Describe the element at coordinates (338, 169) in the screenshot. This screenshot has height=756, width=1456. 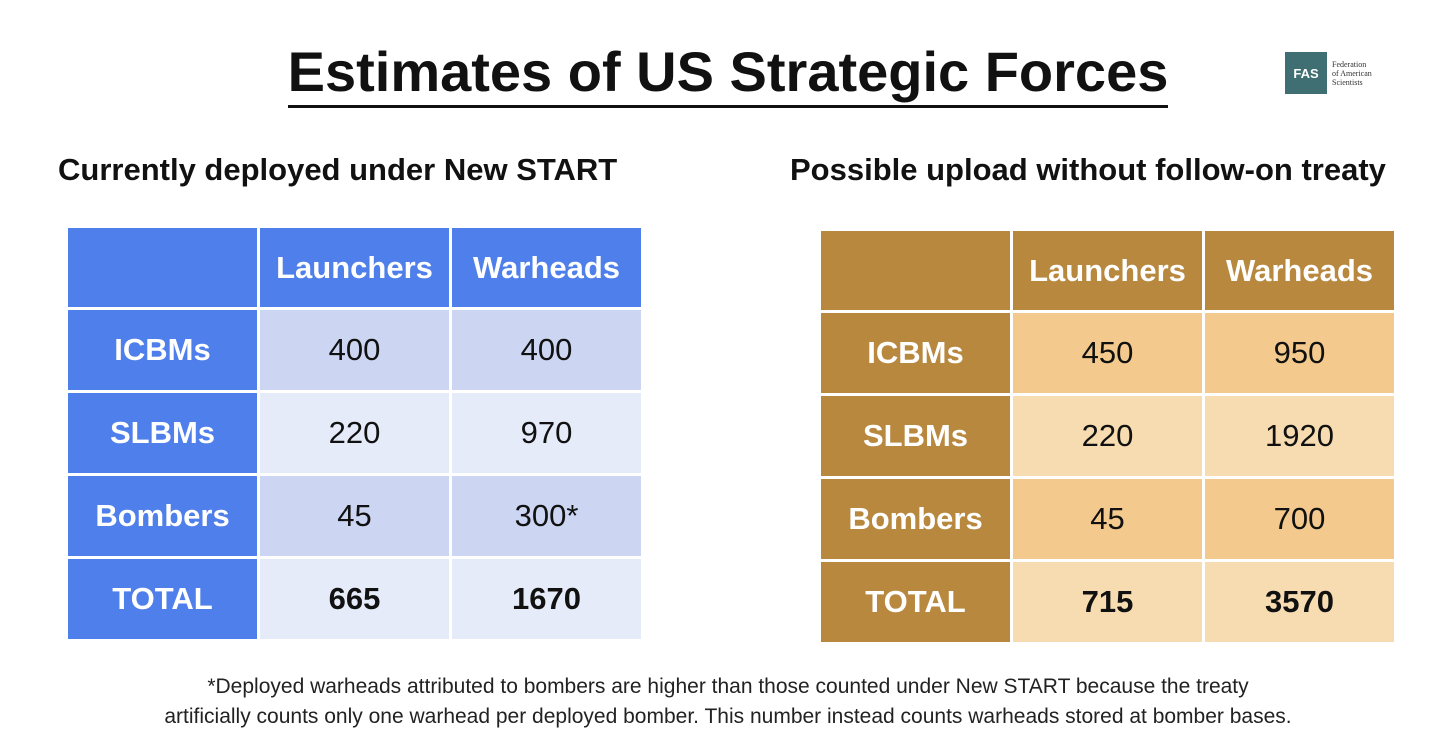
I see `left-table-title: Currently deployed under New START` at that location.